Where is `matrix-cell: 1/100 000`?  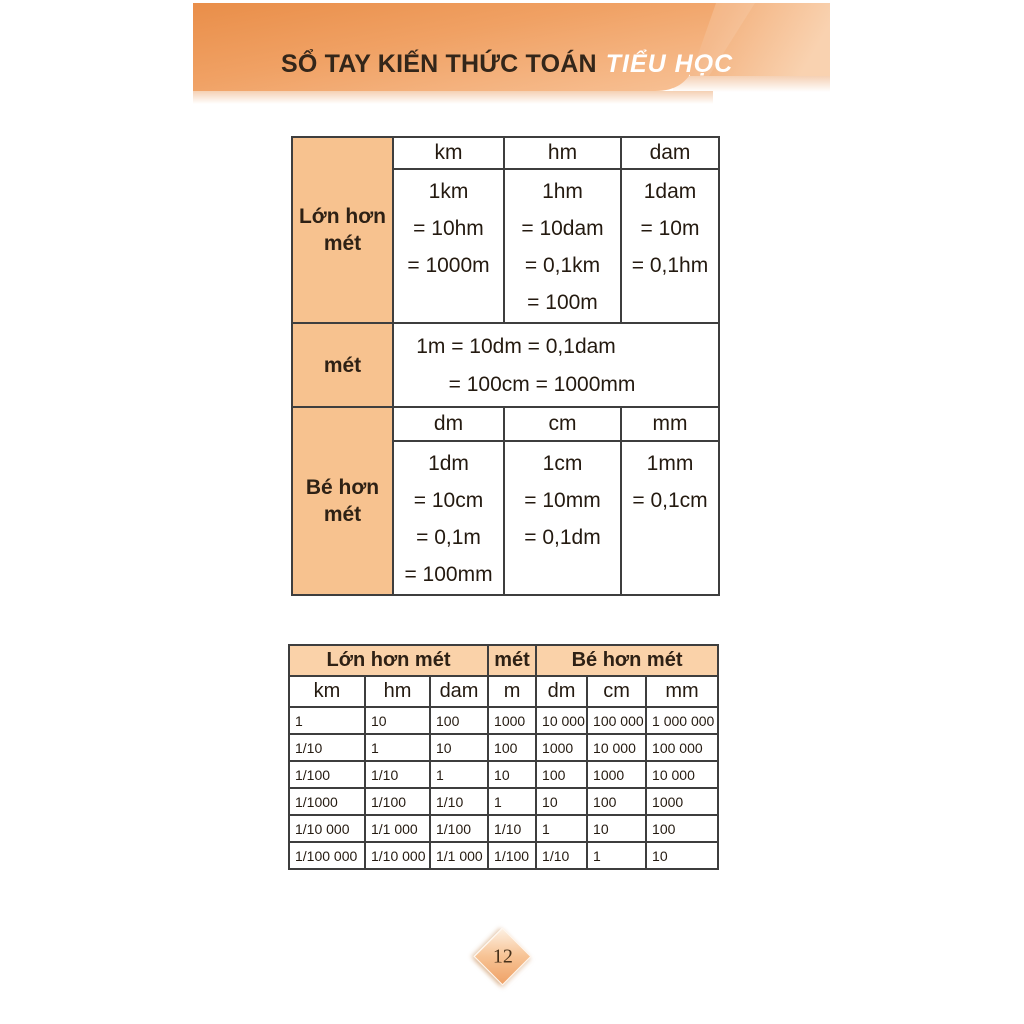
matrix-cell: 1/100 000 is located at coordinates (327, 855).